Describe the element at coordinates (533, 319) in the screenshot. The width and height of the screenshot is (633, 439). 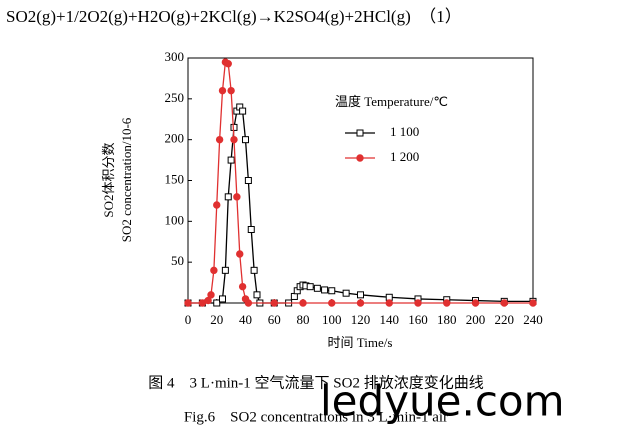
I see `x-tick-label: 240` at that location.